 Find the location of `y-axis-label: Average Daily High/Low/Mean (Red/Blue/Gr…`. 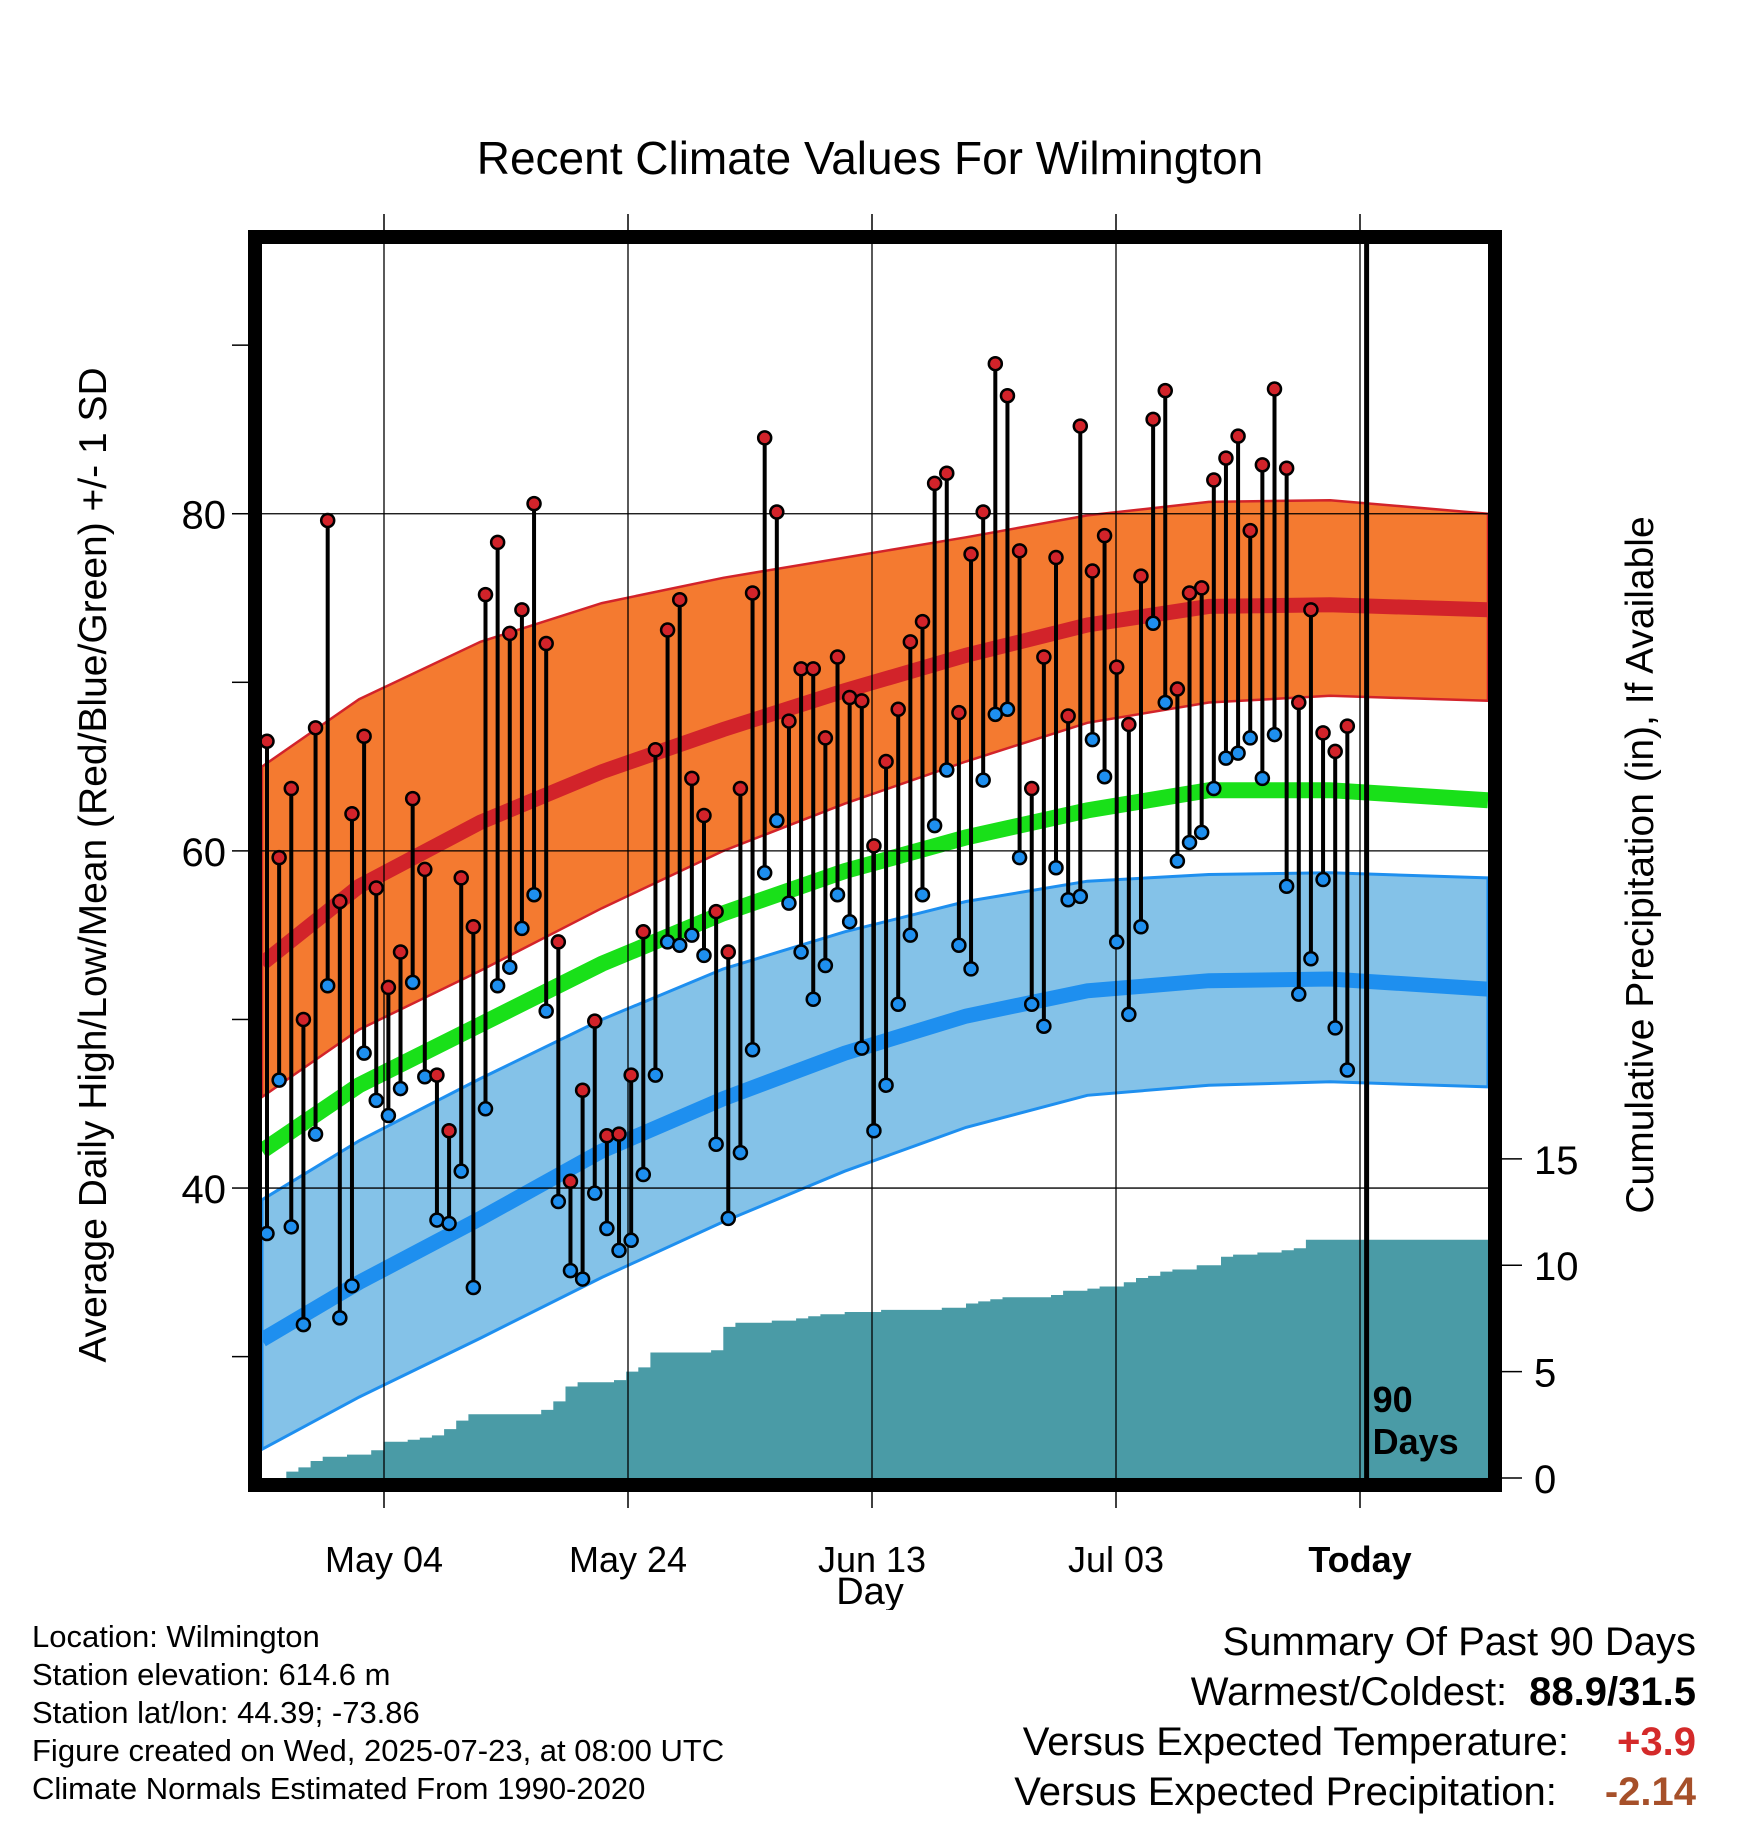

y-axis-label: Average Daily High/Low/Mean (Red/Blue/Gr… is located at coordinates (93, 864).